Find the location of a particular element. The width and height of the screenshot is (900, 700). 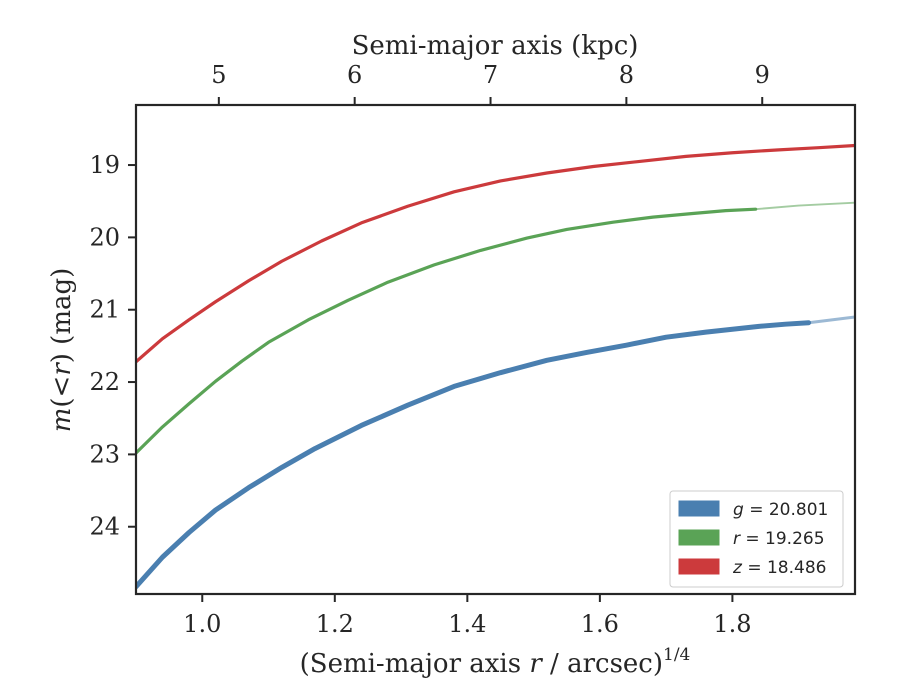

y-tick-label: 20 is located at coordinates (104, 237).